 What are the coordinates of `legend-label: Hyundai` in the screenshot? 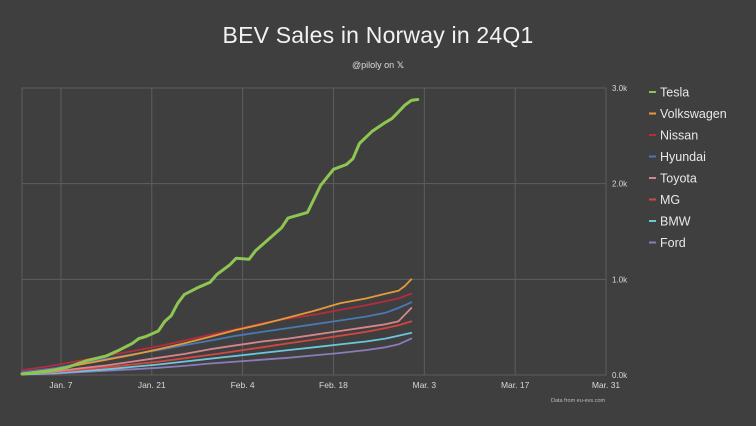 It's located at (683, 157).